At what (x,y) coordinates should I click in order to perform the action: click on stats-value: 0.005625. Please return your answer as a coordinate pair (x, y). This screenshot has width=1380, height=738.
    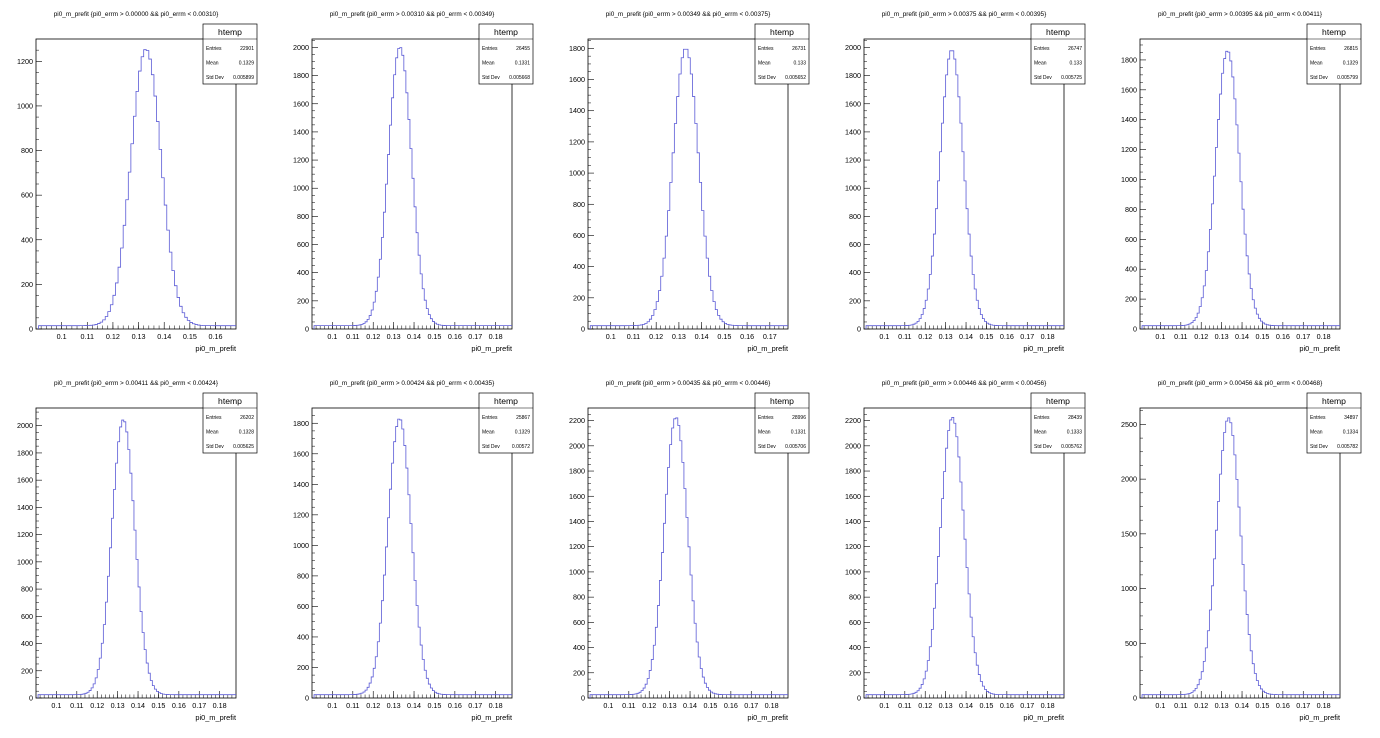
    Looking at the image, I should click on (243, 447).